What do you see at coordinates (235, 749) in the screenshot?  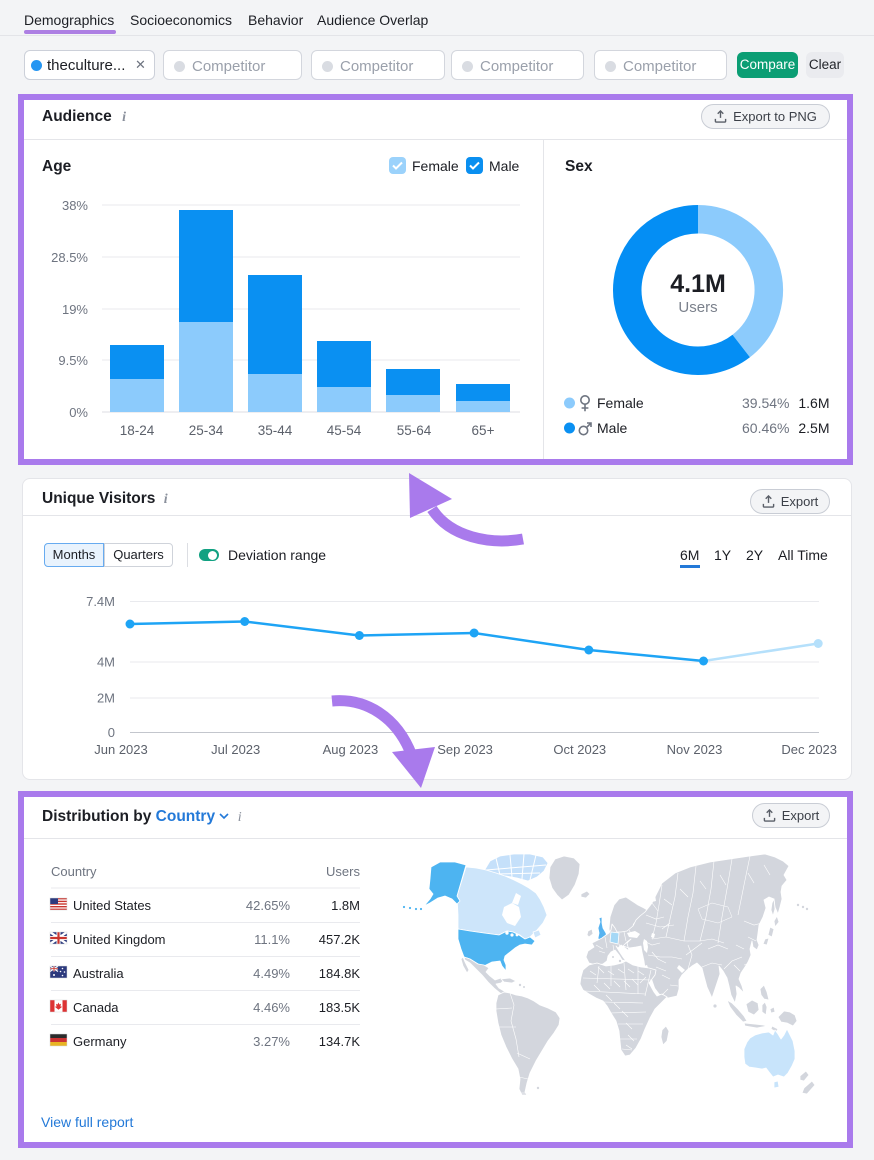 I see `svg-text: Jul 2023` at bounding box center [235, 749].